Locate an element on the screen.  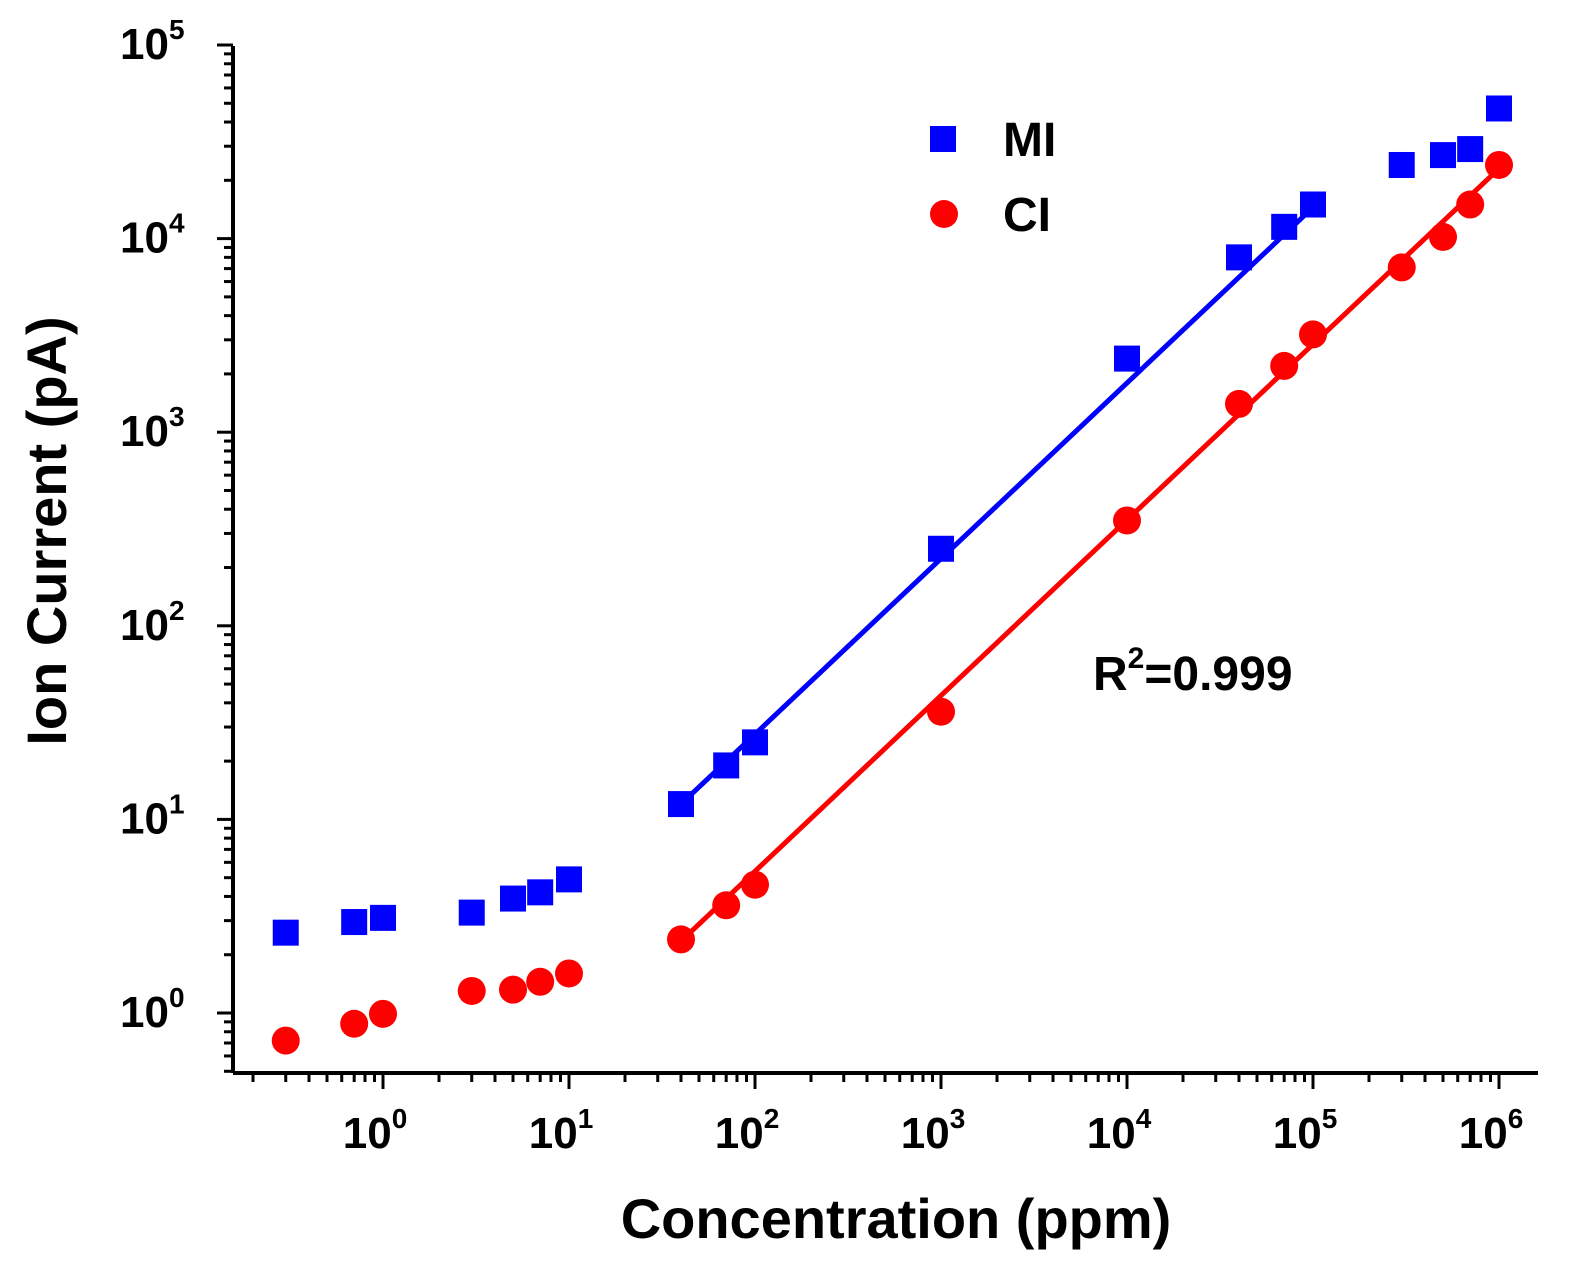
x-tick-label: 10² is located at coordinates (747, 1130).